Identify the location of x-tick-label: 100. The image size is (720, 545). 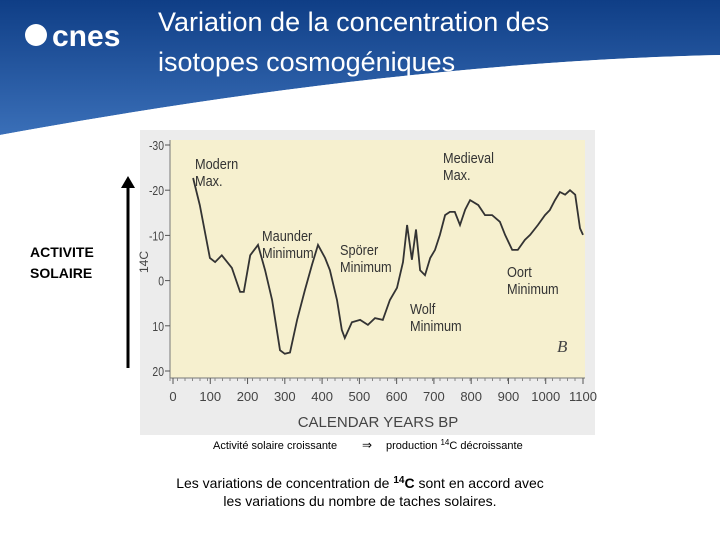
(210, 396).